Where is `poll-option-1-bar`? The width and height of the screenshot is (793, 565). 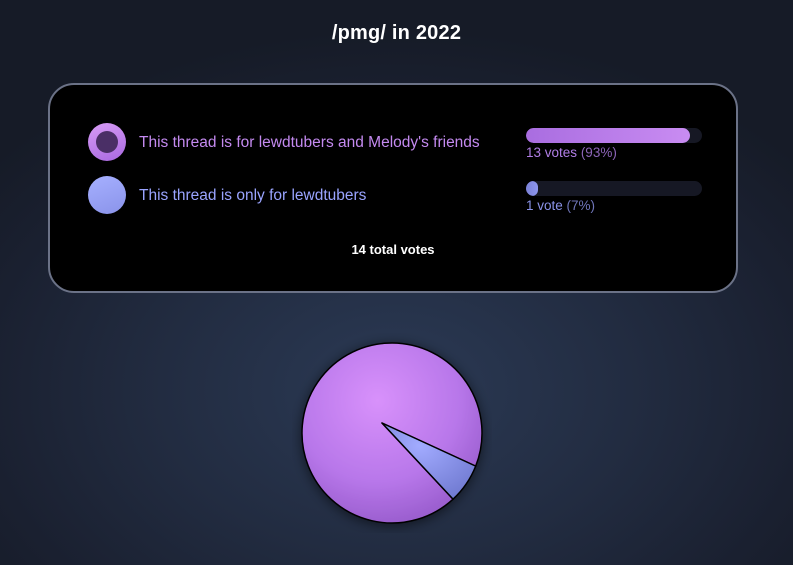
poll-option-1-bar is located at coordinates (614, 135).